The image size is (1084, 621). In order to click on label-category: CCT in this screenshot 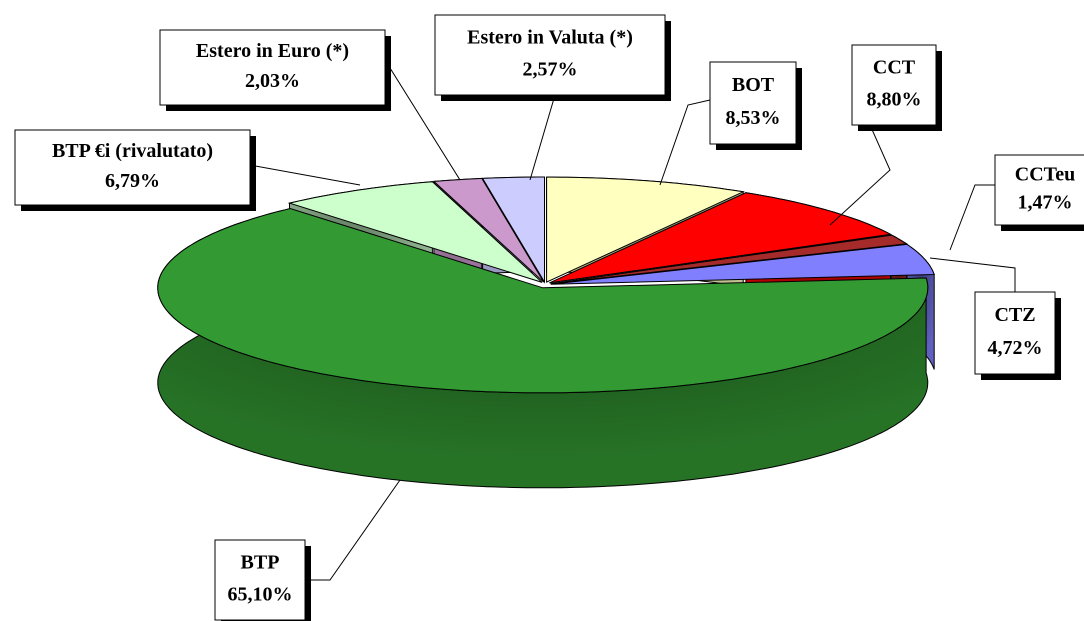, I will do `click(894, 68)`.